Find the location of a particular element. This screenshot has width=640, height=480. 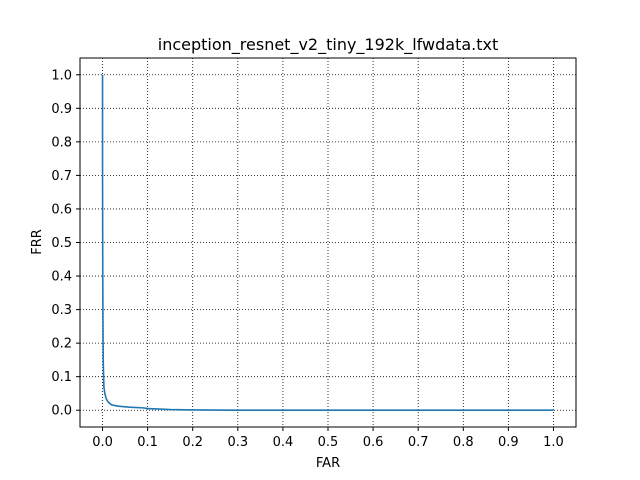

y-tick-label: 0.6 is located at coordinates (61, 209).